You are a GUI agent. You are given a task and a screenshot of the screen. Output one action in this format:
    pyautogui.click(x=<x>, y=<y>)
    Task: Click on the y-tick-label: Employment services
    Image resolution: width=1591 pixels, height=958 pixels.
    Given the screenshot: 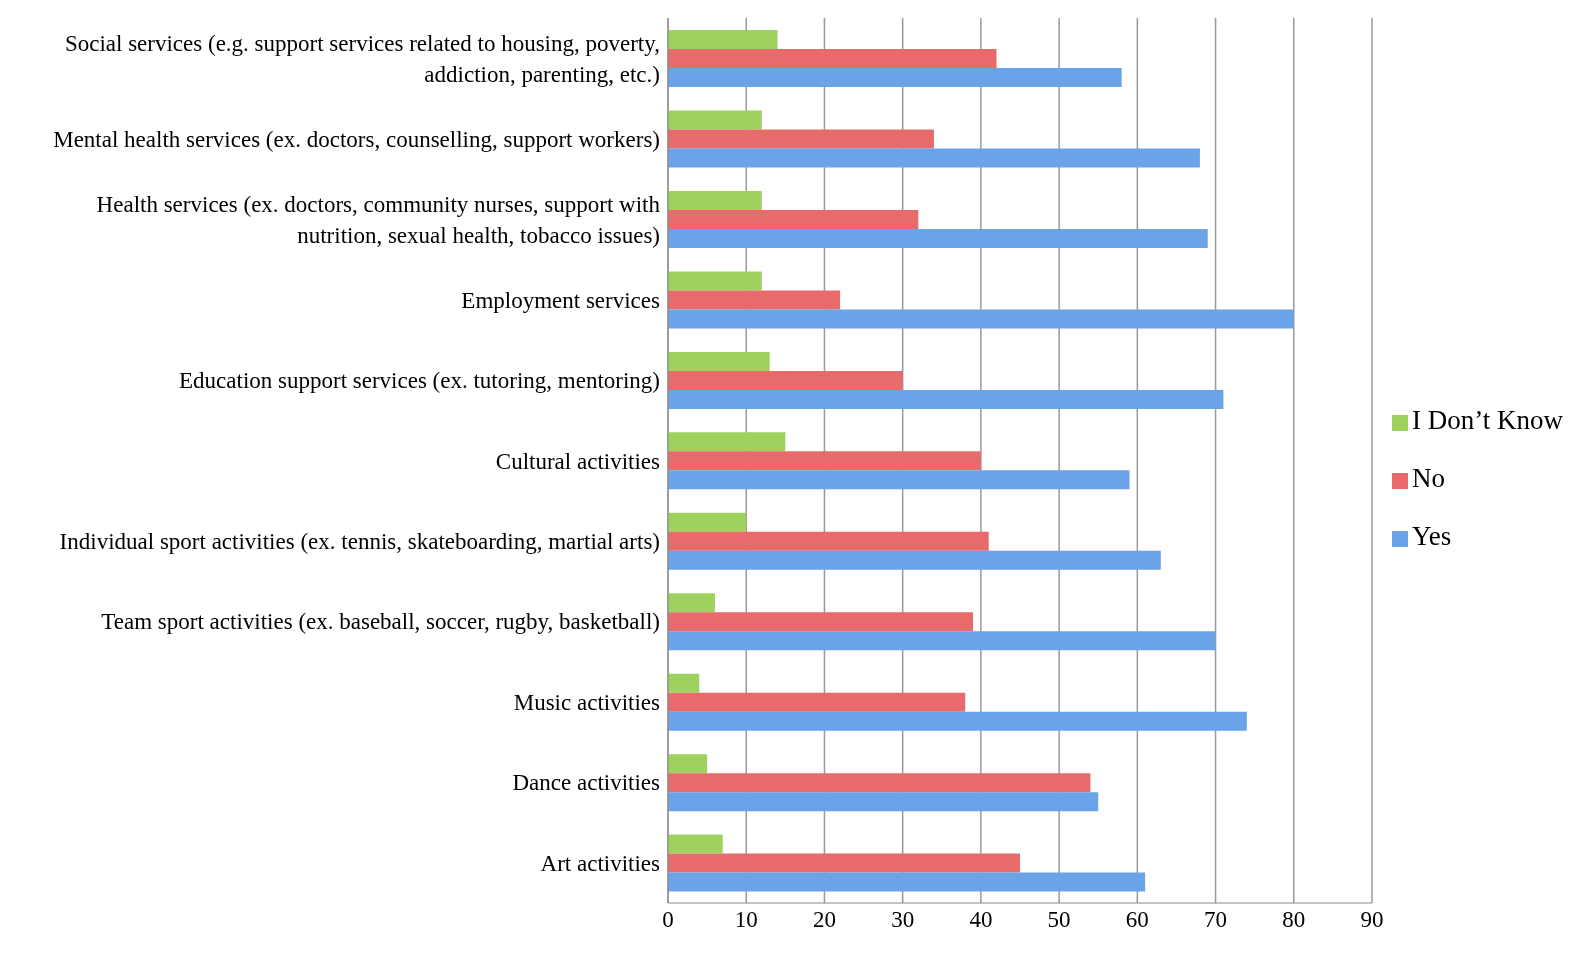 What is the action you would take?
    pyautogui.click(x=561, y=300)
    